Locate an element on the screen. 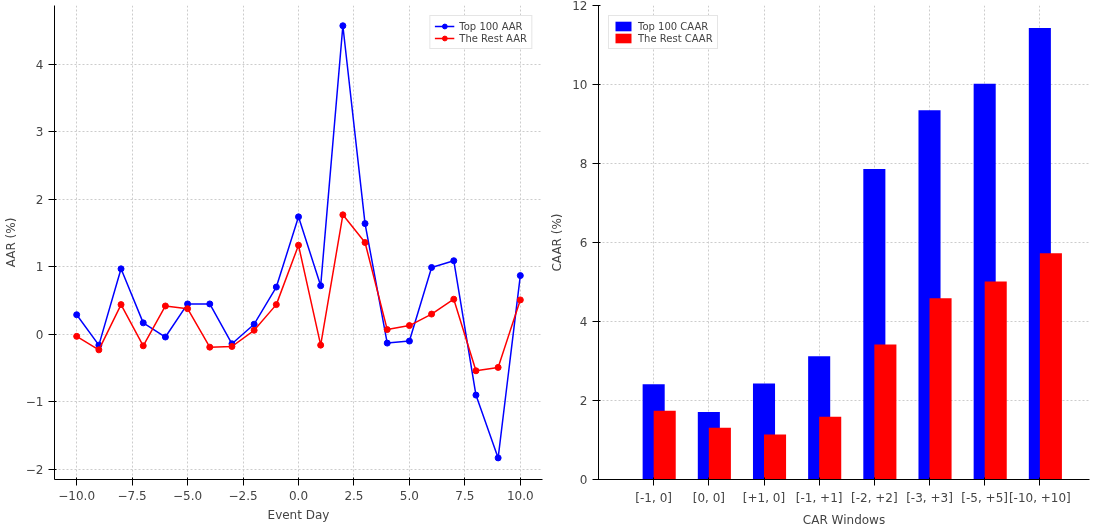 The image size is (1094, 529). y-tick-label: −1 is located at coordinates (34, 402).